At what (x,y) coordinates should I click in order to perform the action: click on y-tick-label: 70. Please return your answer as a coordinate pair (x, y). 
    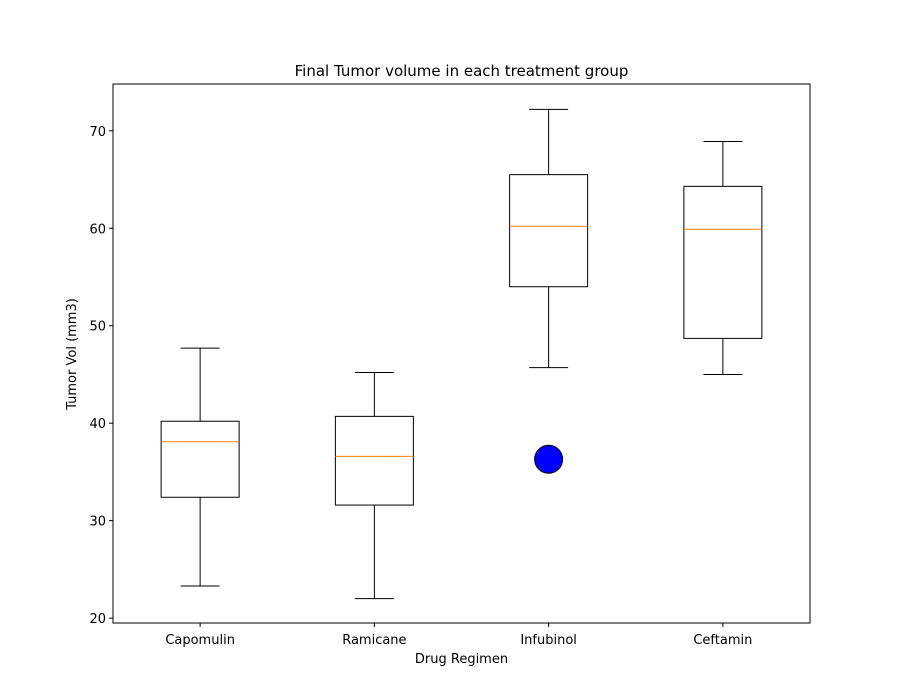
    Looking at the image, I should click on (97, 132).